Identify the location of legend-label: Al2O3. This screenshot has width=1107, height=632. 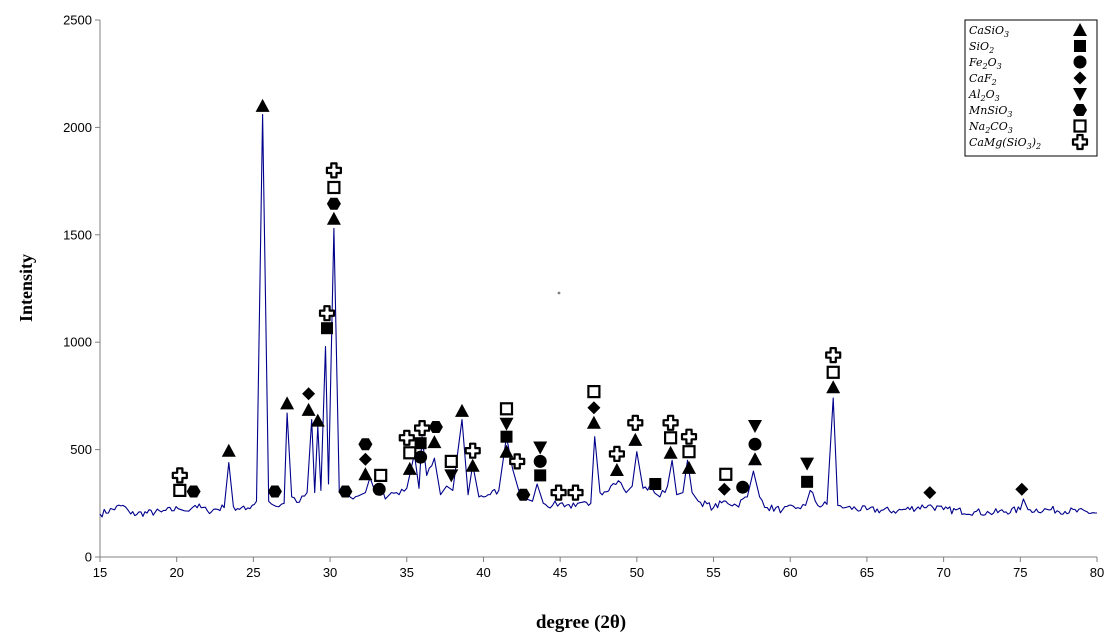
(984, 95).